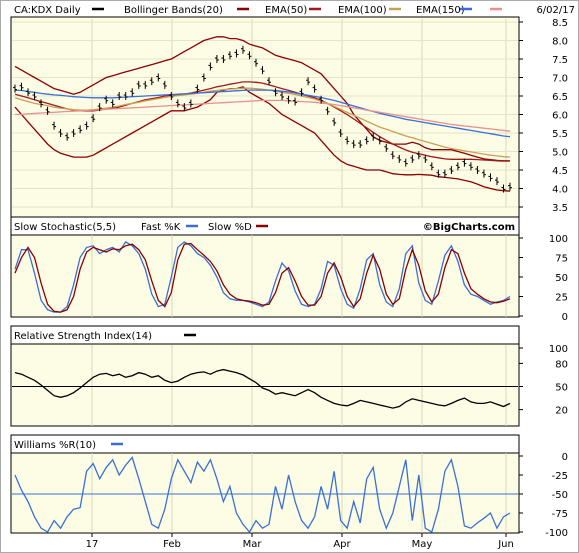 Image resolution: width=579 pixels, height=553 pixels. I want to click on y-tick-label: 3.5, so click(560, 208).